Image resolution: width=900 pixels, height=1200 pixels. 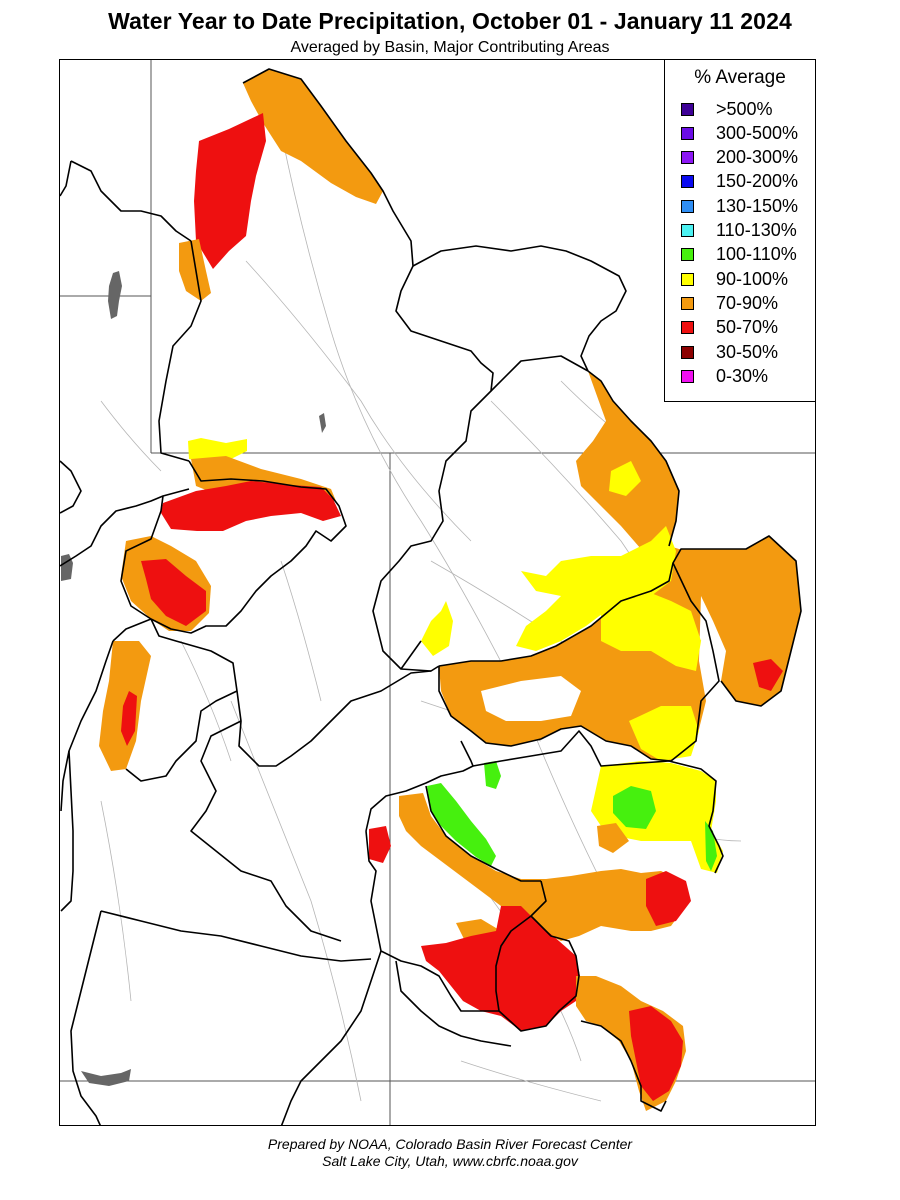 I want to click on legend-item: 130-150%, so click(x=739, y=206).